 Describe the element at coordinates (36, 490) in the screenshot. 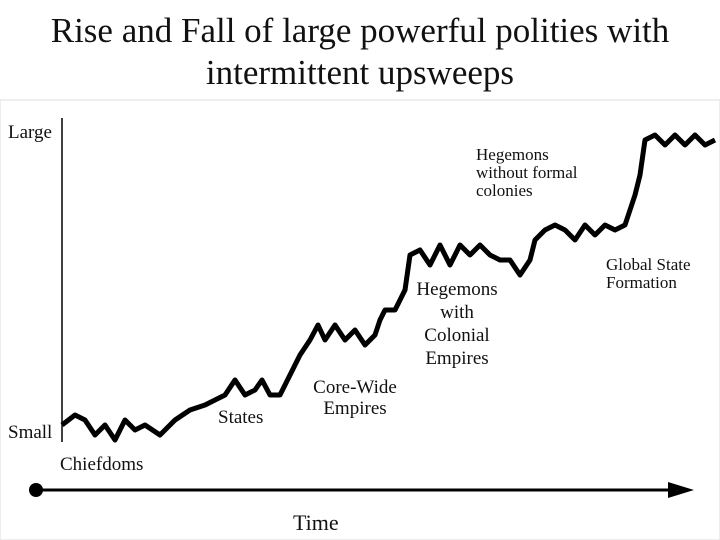

I see `axis-origin-dot` at that location.